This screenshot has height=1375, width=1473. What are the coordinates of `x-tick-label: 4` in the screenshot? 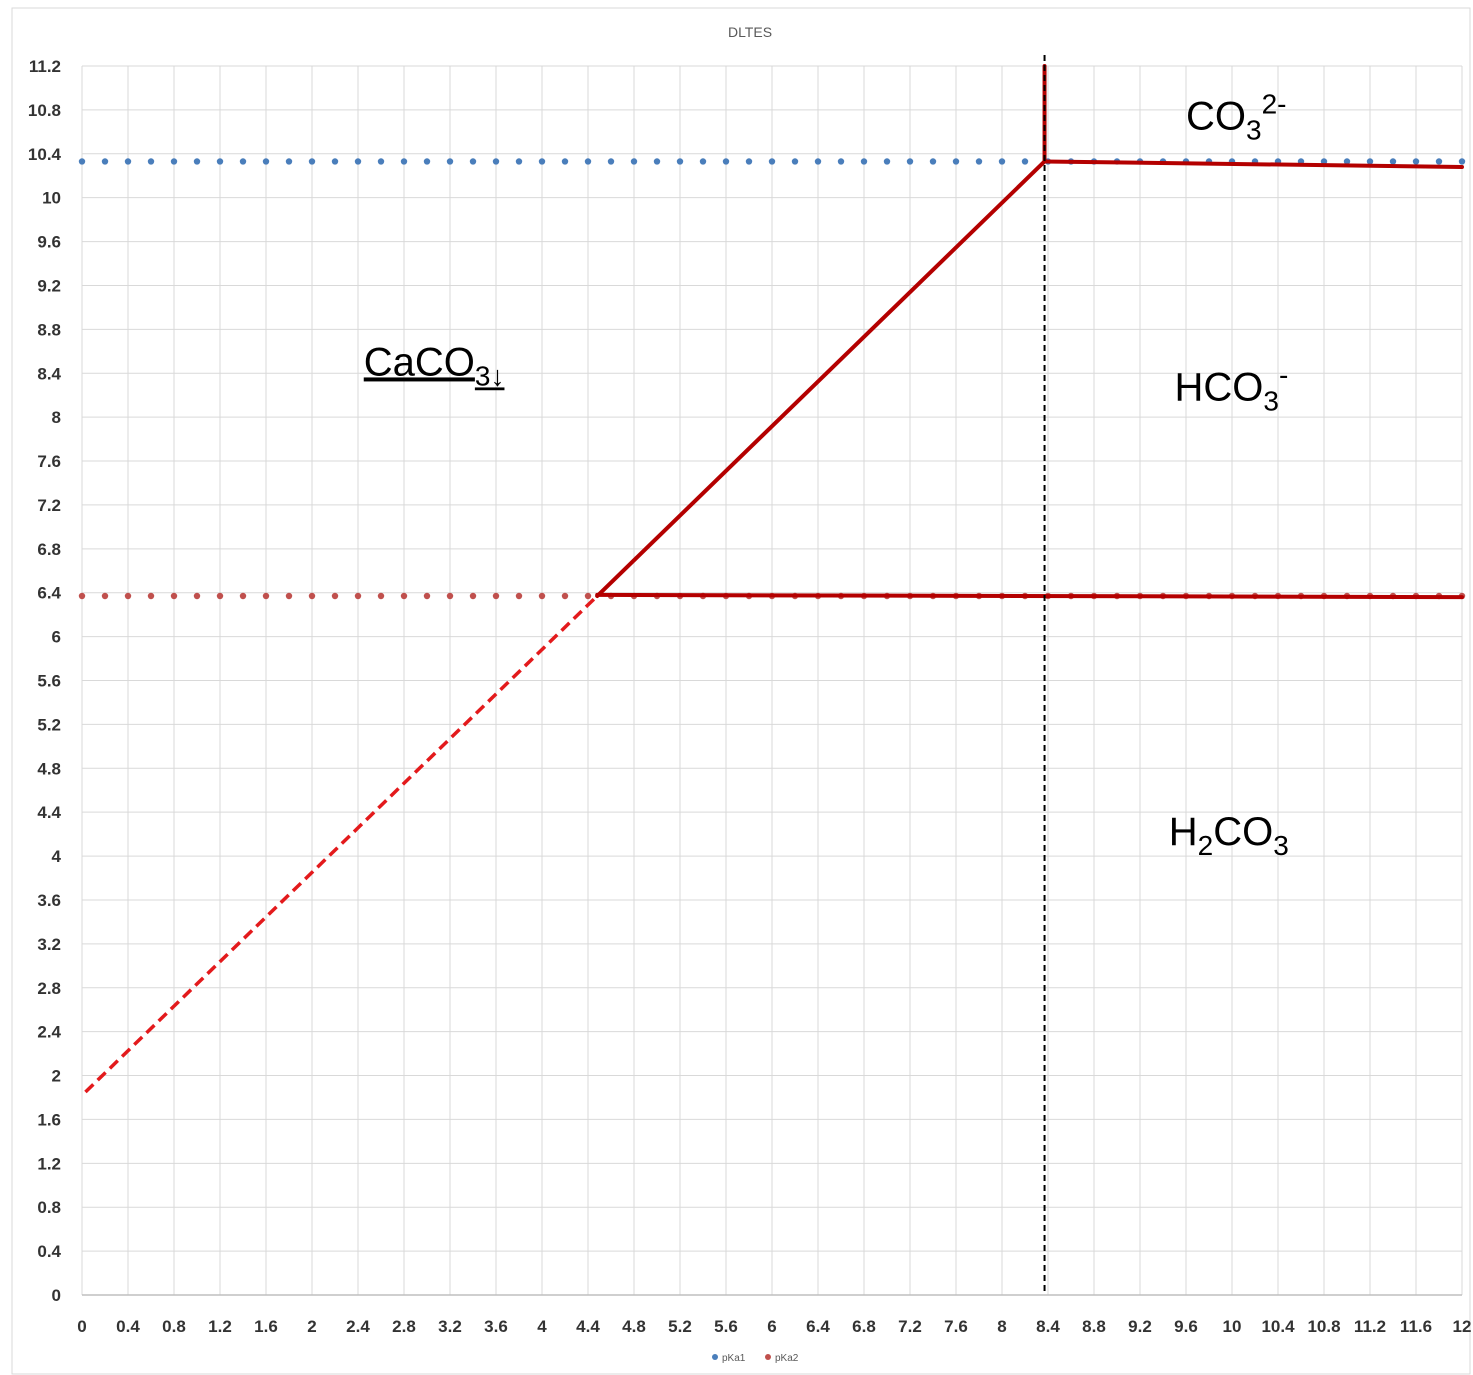 It's located at (542, 1326).